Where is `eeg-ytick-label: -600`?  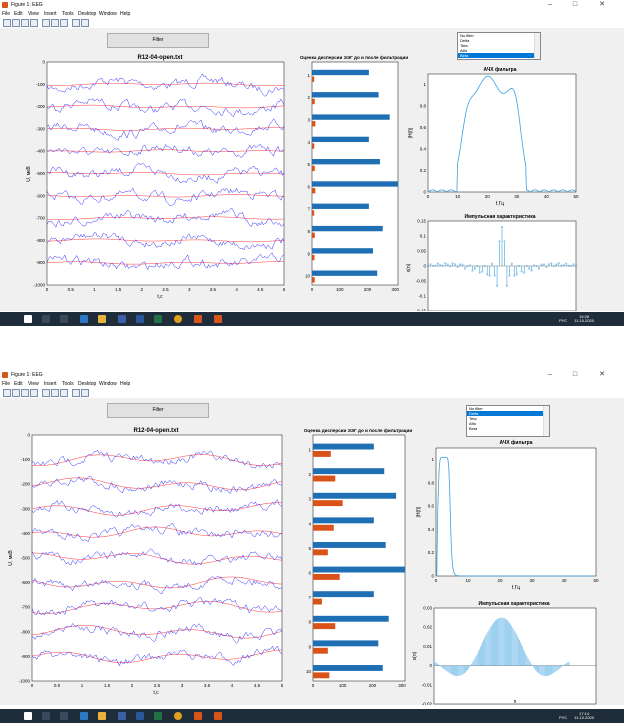 eeg-ytick-label: -600 is located at coordinates (26, 582).